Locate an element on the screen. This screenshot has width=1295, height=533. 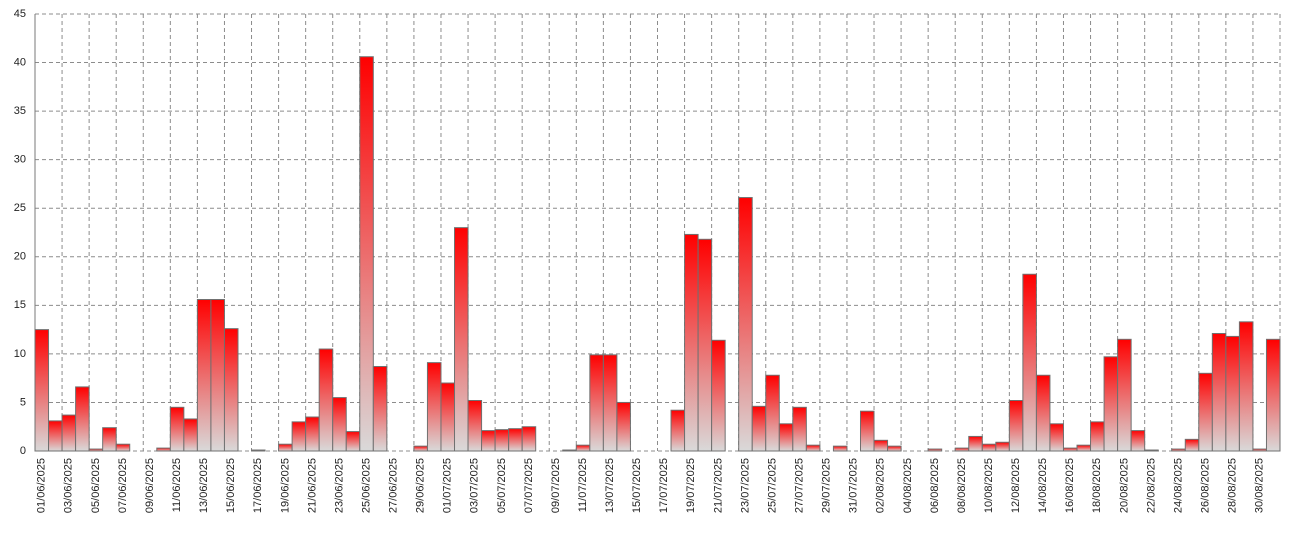
x-tick-label: 24/08/2025 is located at coordinates (1178, 485).